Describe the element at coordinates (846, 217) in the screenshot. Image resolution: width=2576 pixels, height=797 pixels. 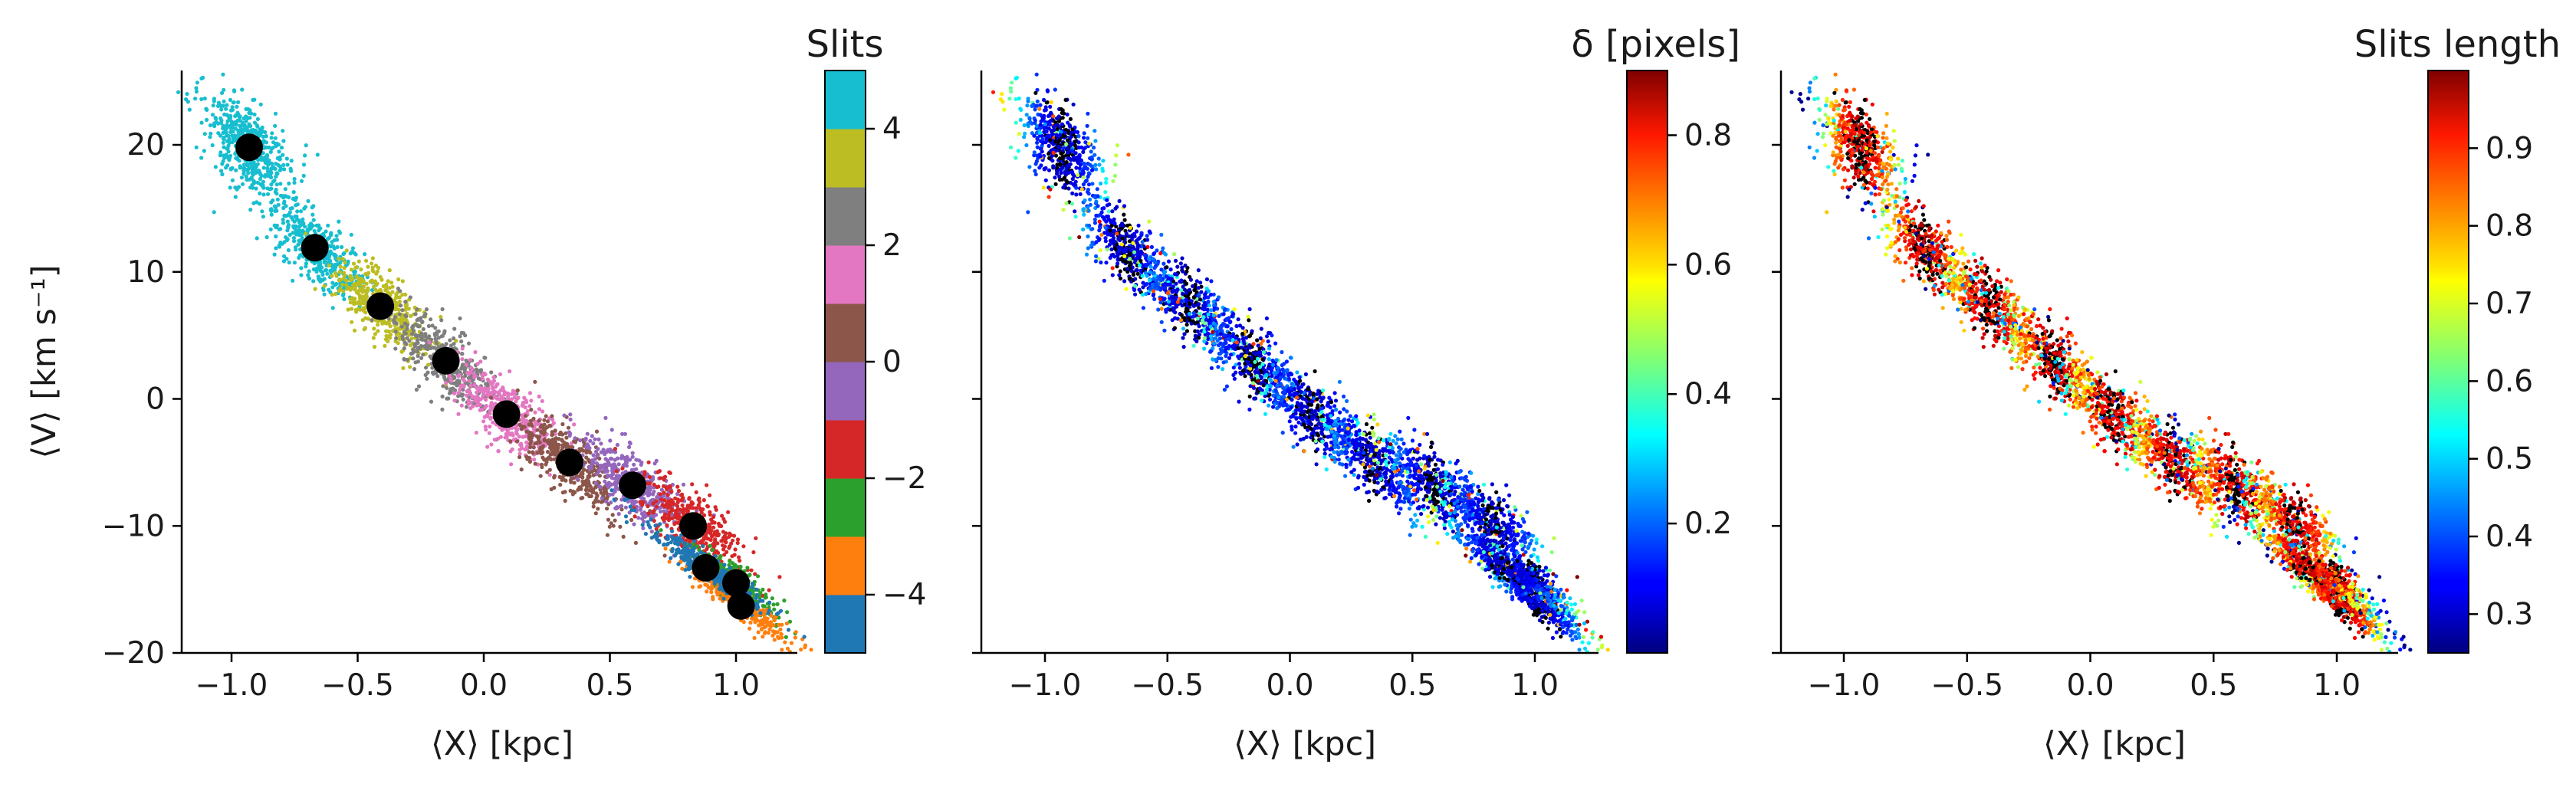
I see `colorbar-swatch` at that location.